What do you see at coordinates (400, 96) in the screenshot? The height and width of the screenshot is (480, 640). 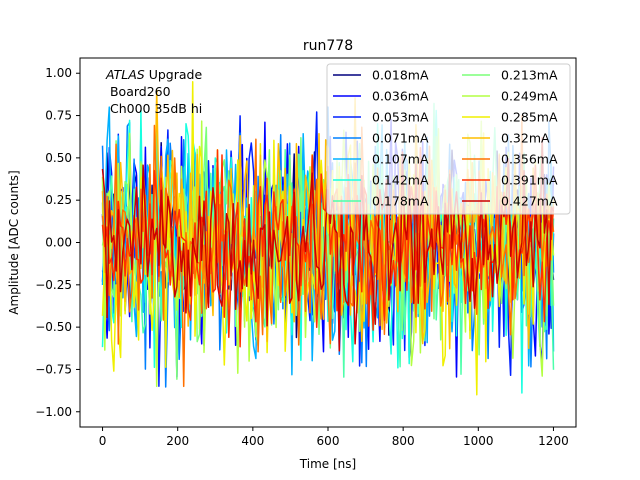 I see `legend-label: 0.036mA` at bounding box center [400, 96].